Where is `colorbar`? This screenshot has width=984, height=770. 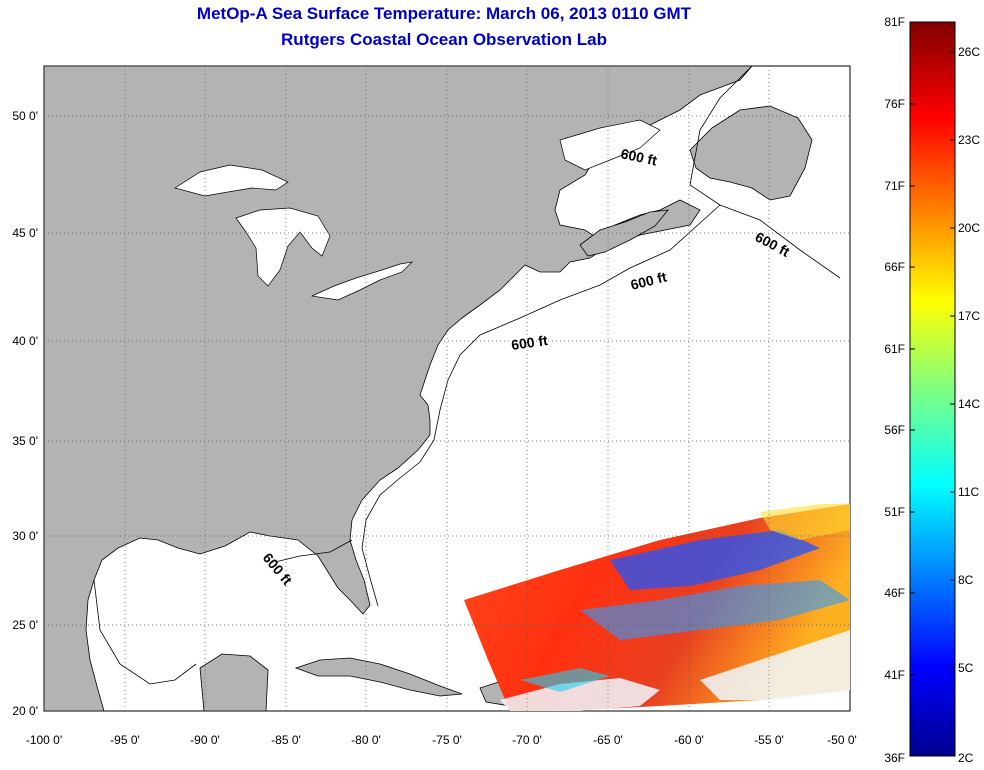
colorbar is located at coordinates (932, 389).